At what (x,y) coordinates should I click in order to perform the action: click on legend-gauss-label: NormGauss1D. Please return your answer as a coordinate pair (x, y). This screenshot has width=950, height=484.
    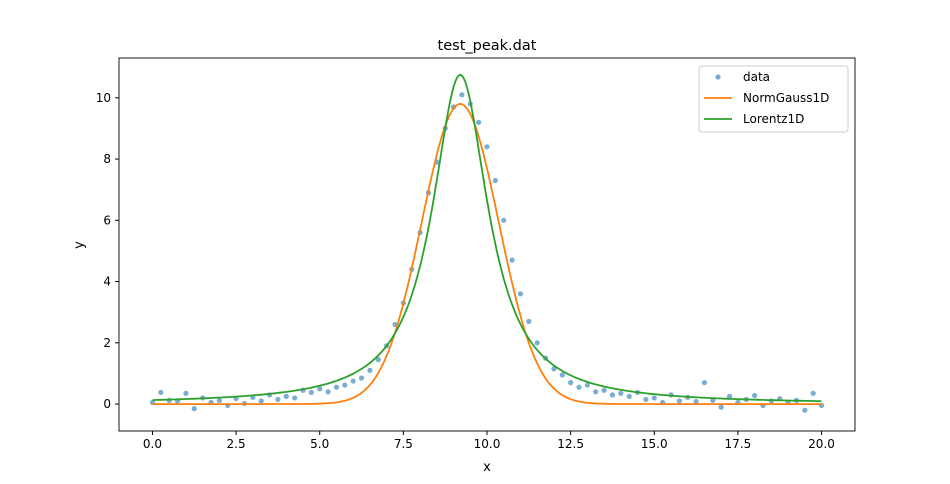
    Looking at the image, I should click on (786, 98).